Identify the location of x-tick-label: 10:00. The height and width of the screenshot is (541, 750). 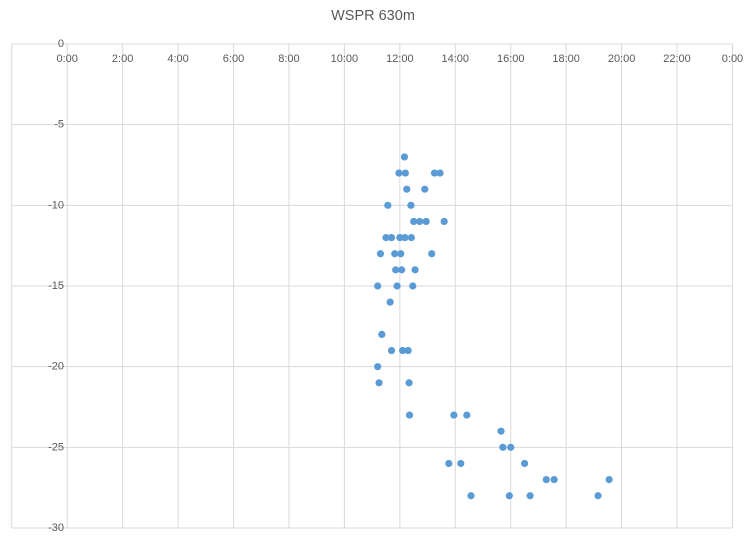
(345, 59).